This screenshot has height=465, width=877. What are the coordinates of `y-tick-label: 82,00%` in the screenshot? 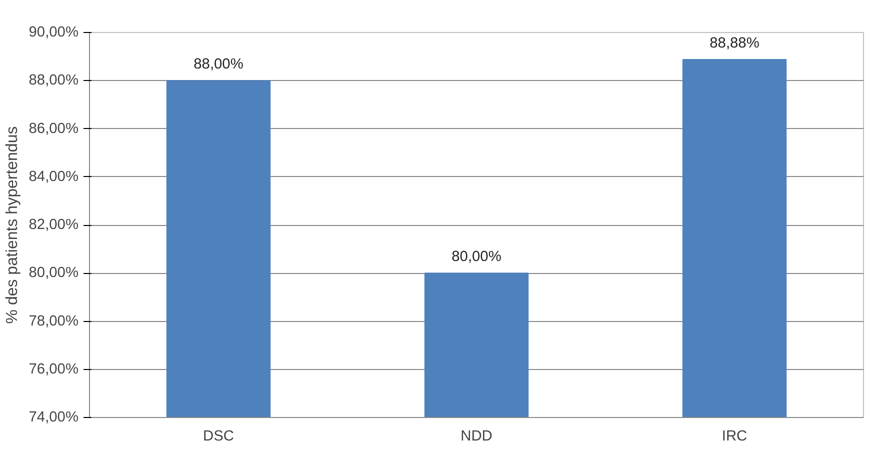 It's located at (53, 225).